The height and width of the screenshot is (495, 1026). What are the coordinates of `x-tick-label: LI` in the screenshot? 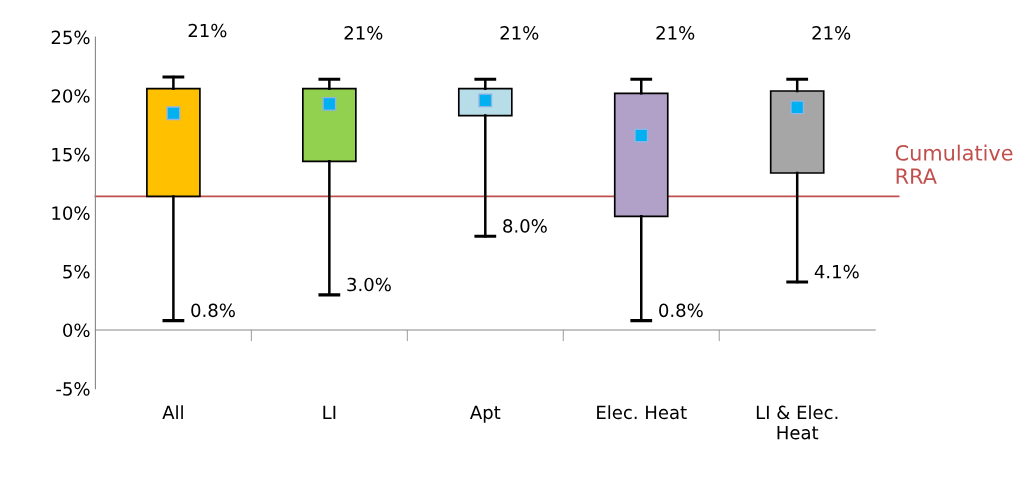 It's located at (329, 412).